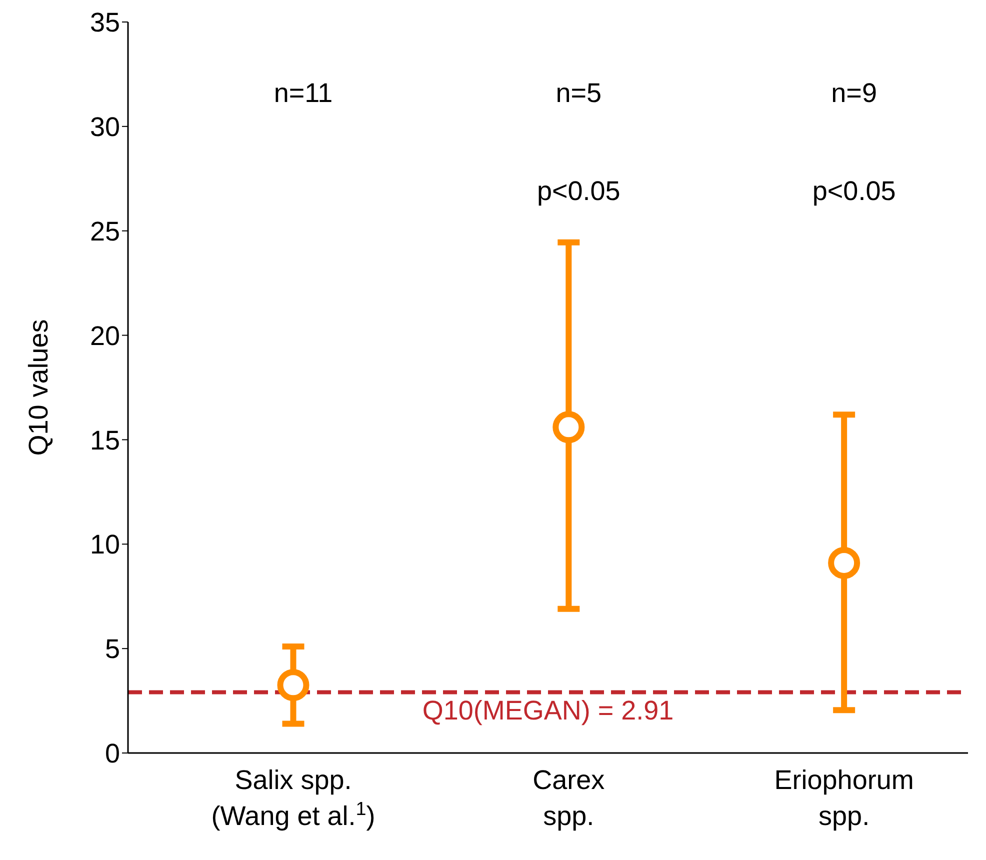  What do you see at coordinates (548, 710) in the screenshot?
I see `ref-line-label: Q10(MEGAN) = 2.91` at bounding box center [548, 710].